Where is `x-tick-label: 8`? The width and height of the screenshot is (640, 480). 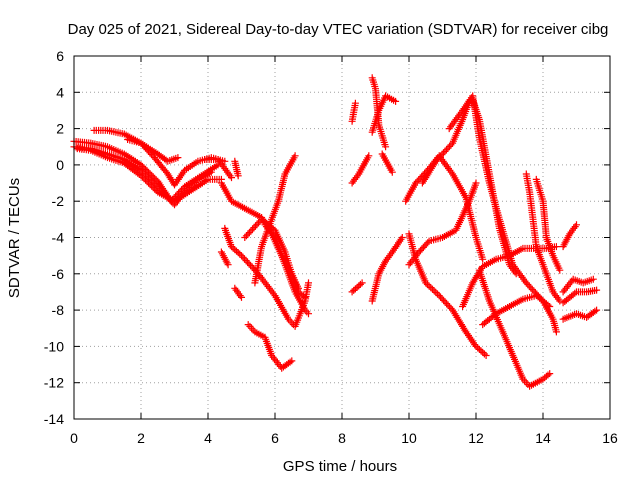 x-tick-label: 8 is located at coordinates (342, 438).